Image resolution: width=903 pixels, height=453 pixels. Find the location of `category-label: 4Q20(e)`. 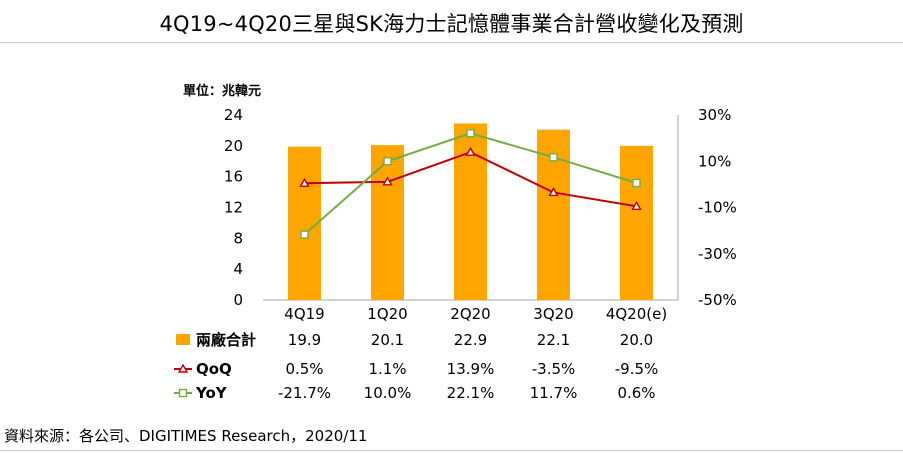

category-label: 4Q20(e) is located at coordinates (636, 314).